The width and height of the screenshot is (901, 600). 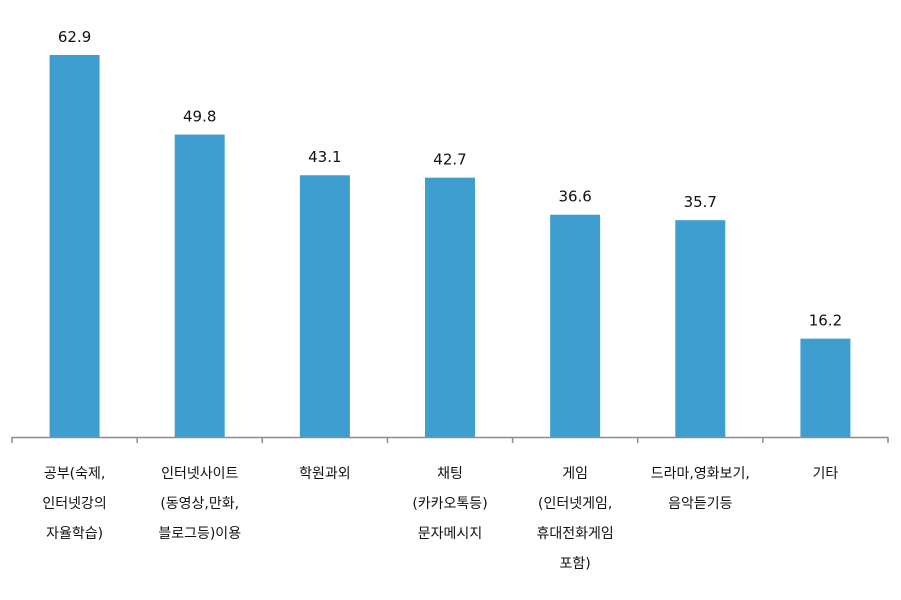 What do you see at coordinates (199, 117) in the screenshot?
I see `bar-value-label: 49.8` at bounding box center [199, 117].